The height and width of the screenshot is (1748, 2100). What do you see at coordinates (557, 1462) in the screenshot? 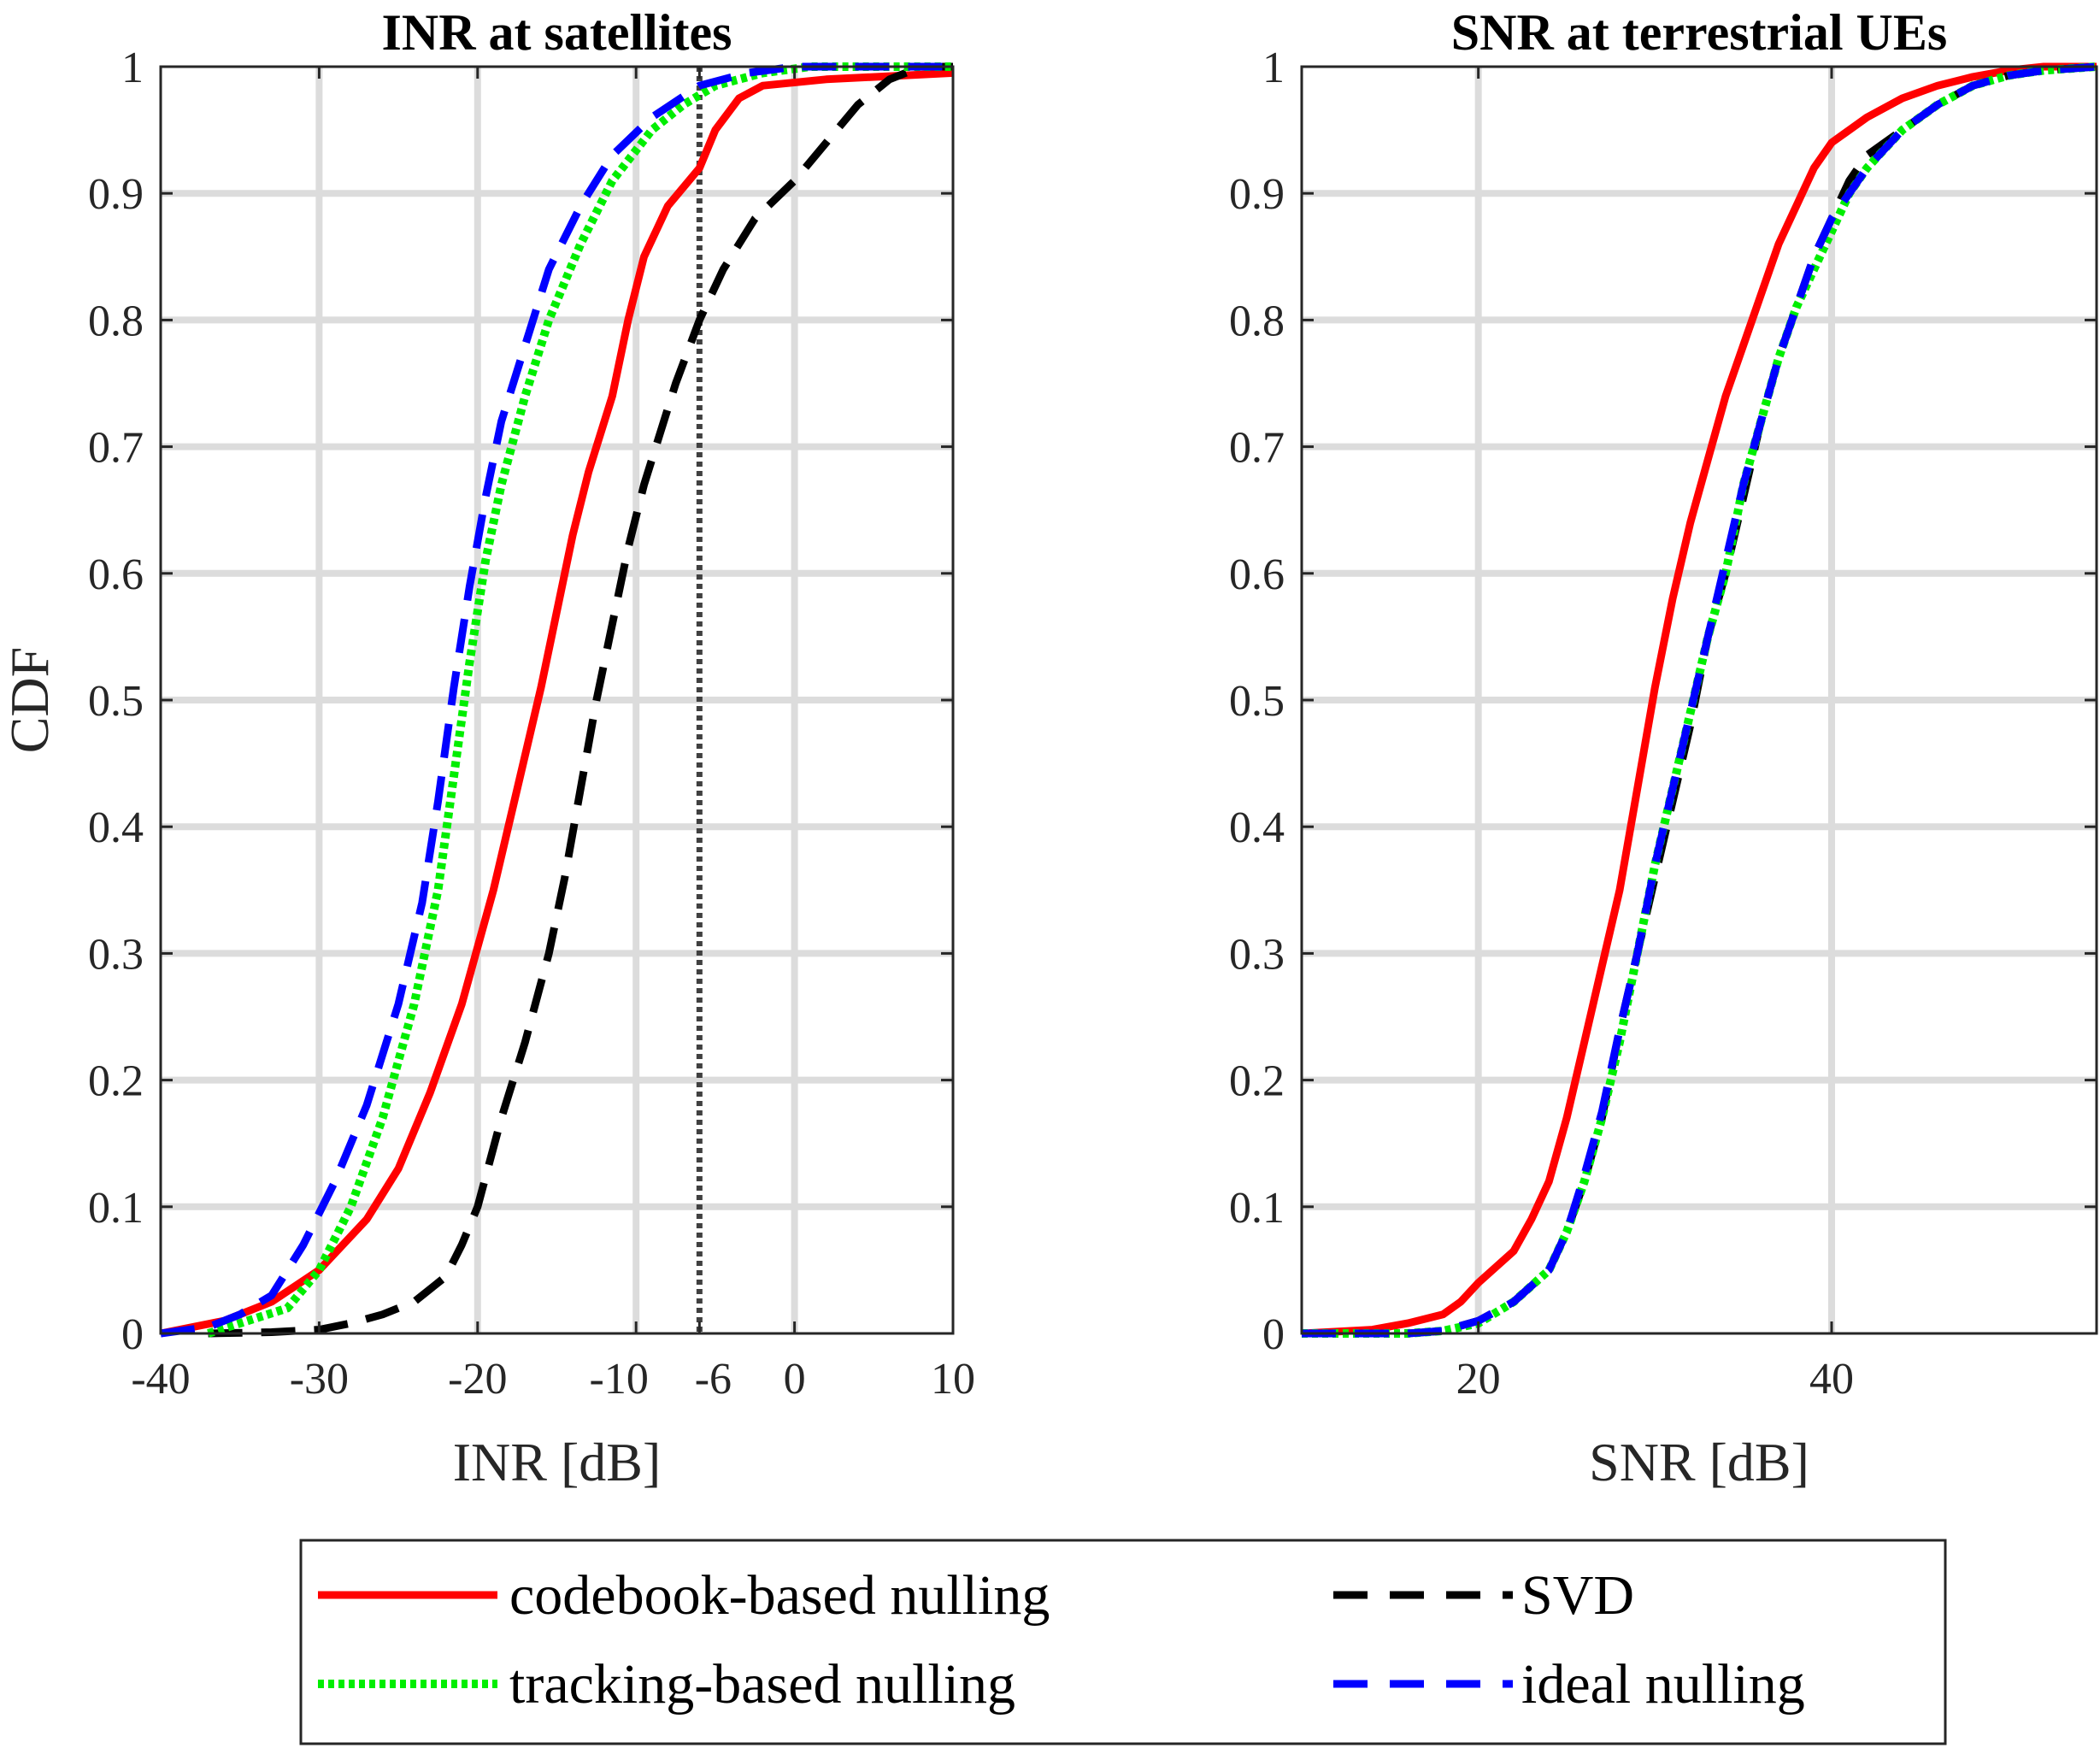
I see `x-axis-label: INR [dB]` at bounding box center [557, 1462].